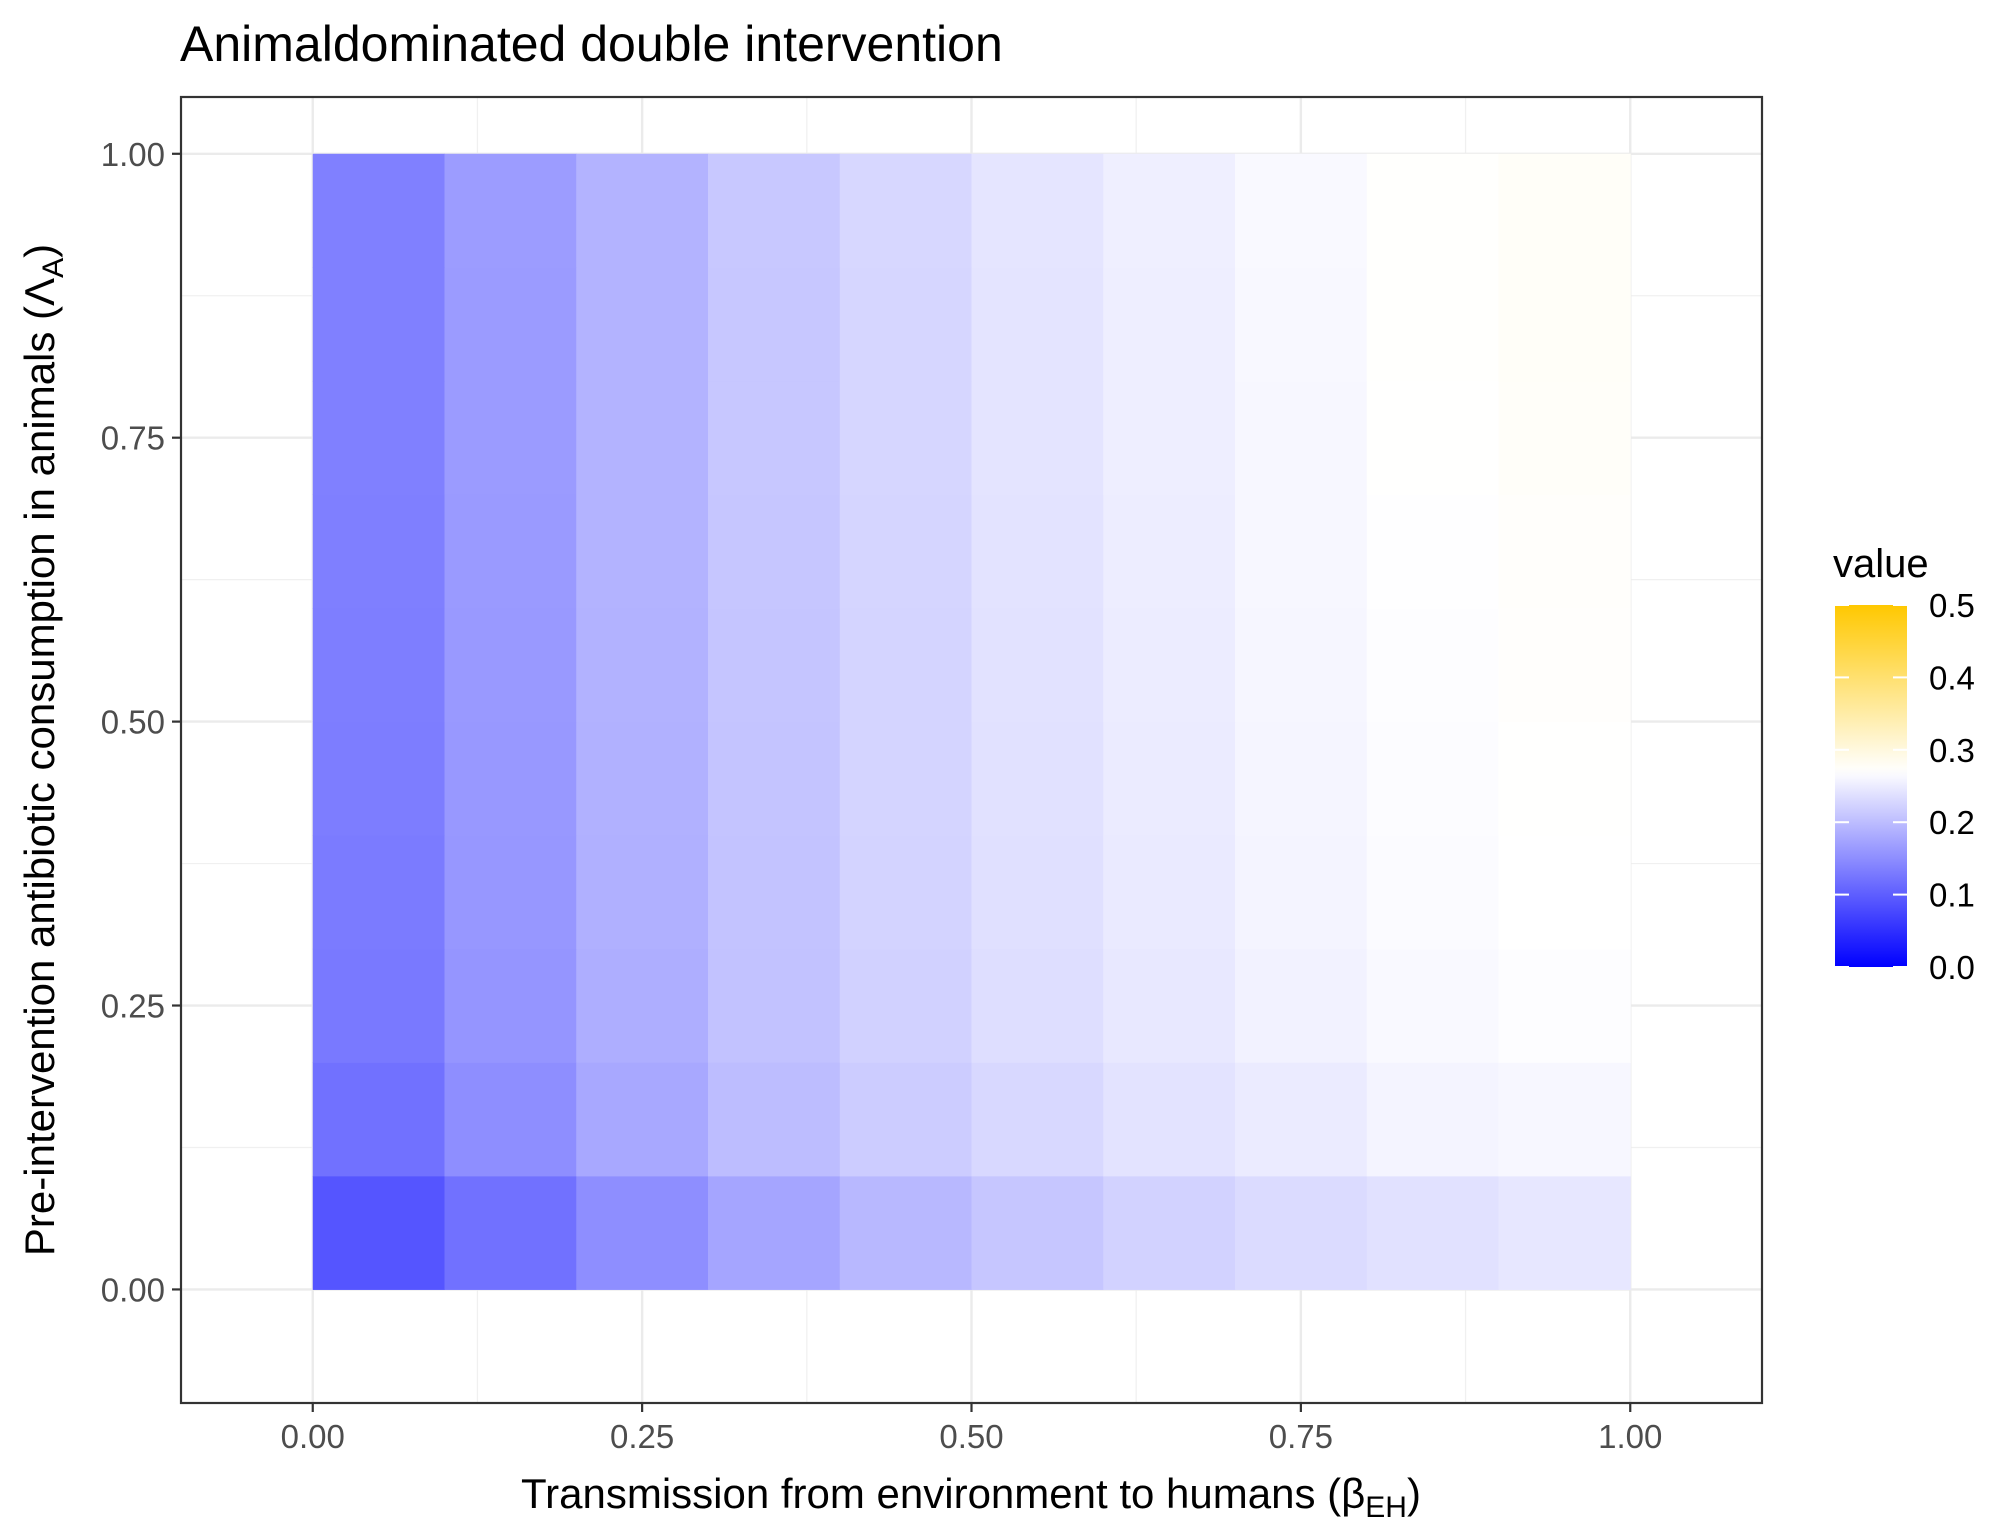 The image size is (2007, 1535). I want to click on x-tick-label: 0.00, so click(313, 1436).